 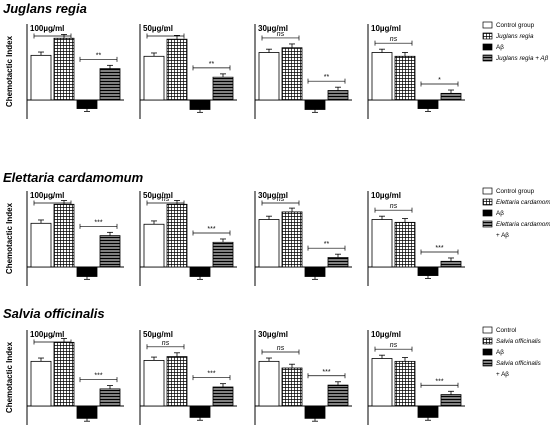 What do you see at coordinates (47, 28) in the screenshot?
I see `concentration-label: 100µg/ml` at bounding box center [47, 28].